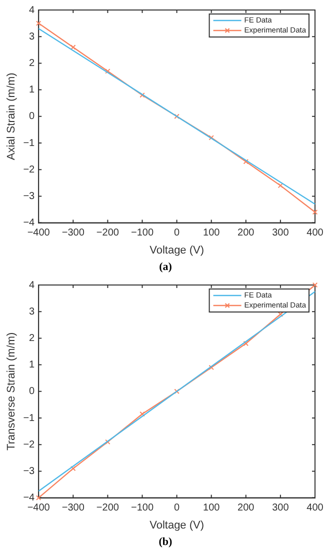  I want to click on text: (a), so click(165, 267).